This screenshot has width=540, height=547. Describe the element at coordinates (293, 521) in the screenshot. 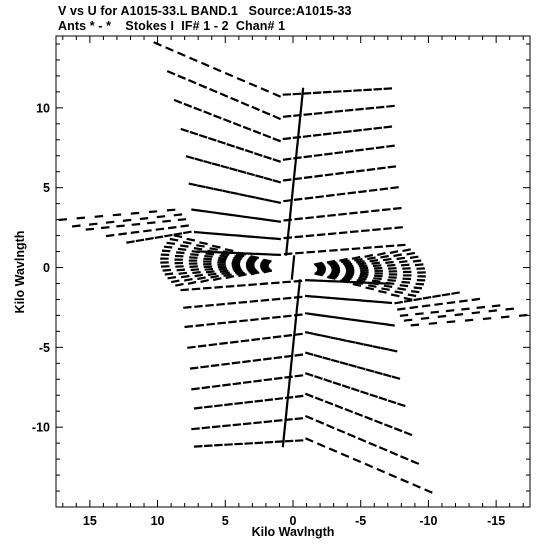

I see `x-tick-label: 0` at that location.